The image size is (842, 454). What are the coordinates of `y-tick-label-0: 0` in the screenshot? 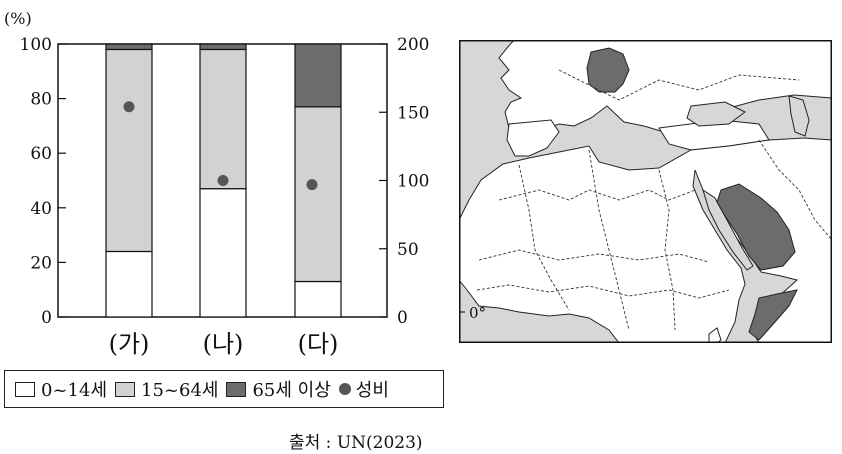 It's located at (46, 318).